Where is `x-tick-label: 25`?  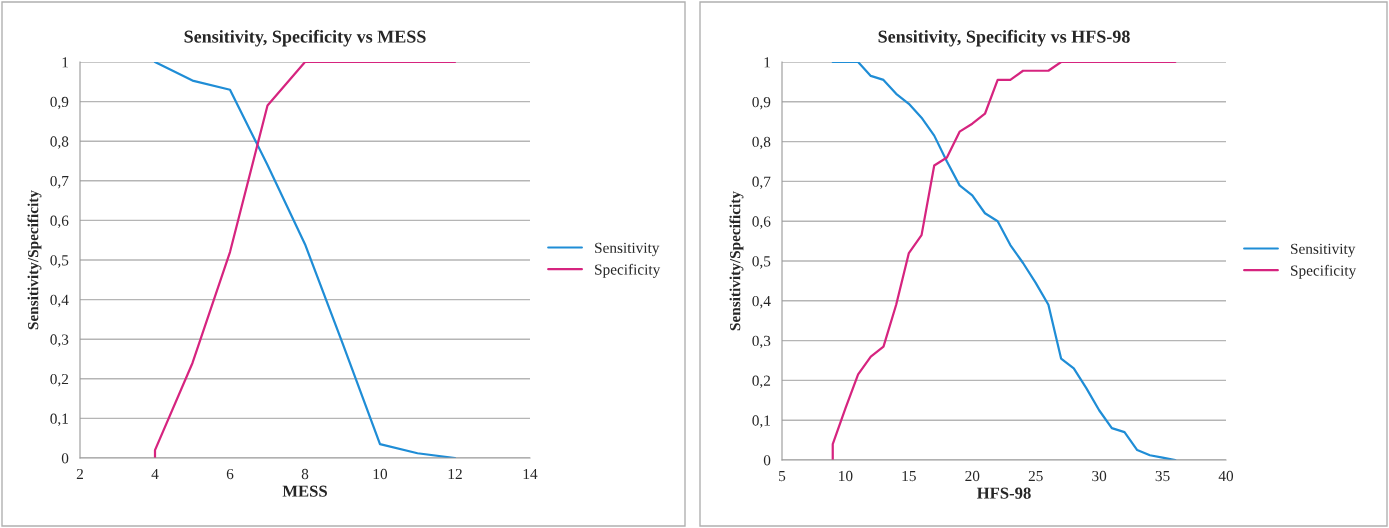 x-tick-label: 25 is located at coordinates (1035, 476).